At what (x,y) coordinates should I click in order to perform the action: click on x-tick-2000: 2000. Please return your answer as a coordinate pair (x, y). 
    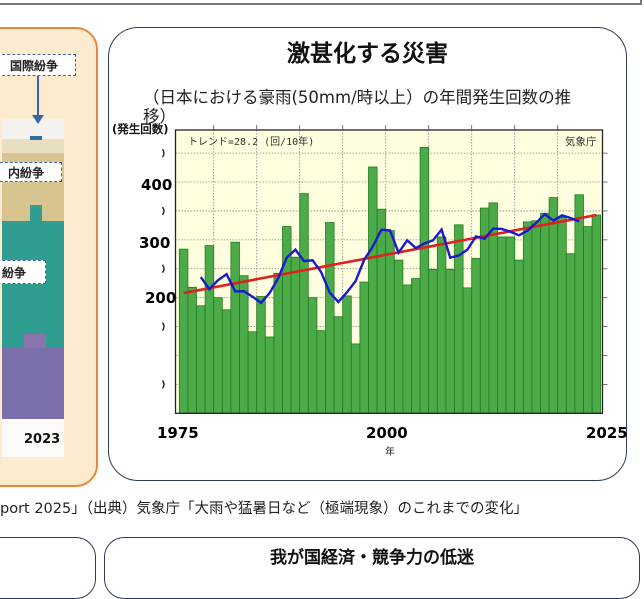
    Looking at the image, I should click on (387, 433).